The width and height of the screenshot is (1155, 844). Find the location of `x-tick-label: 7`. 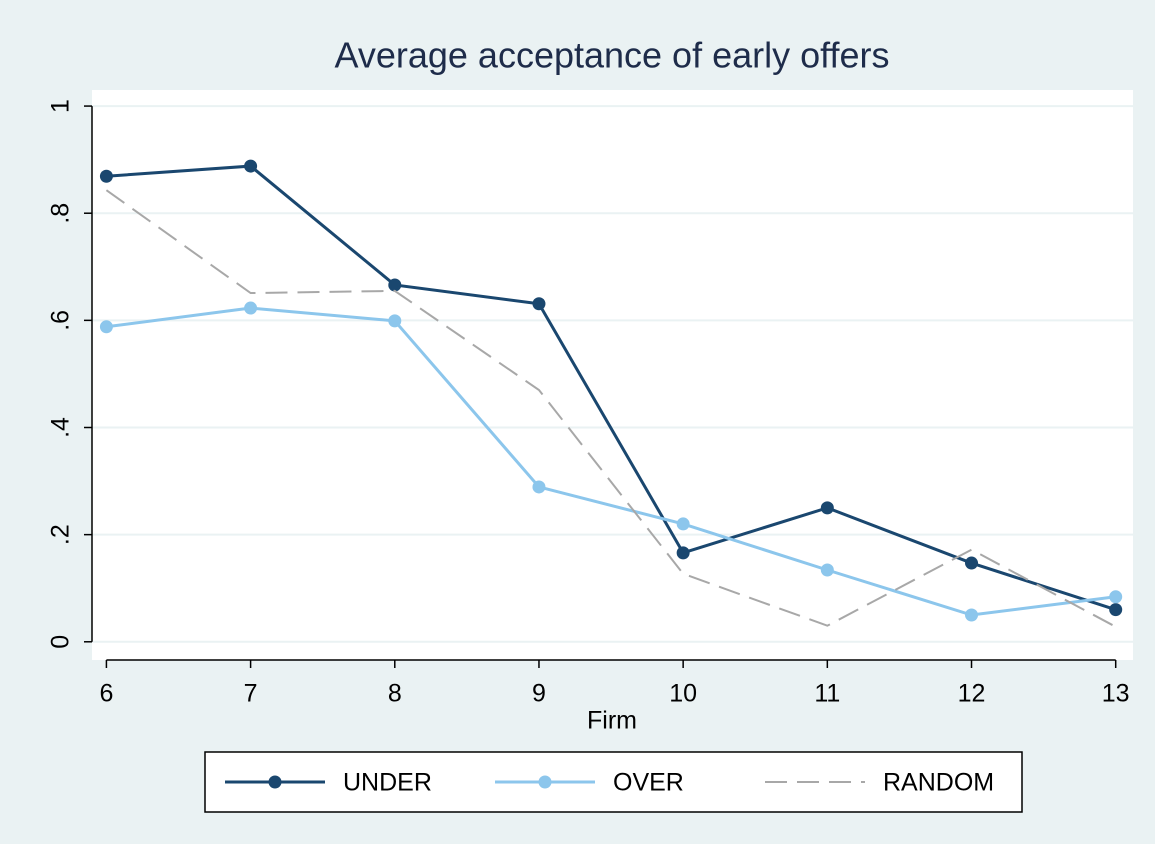

x-tick-label: 7 is located at coordinates (251, 694).